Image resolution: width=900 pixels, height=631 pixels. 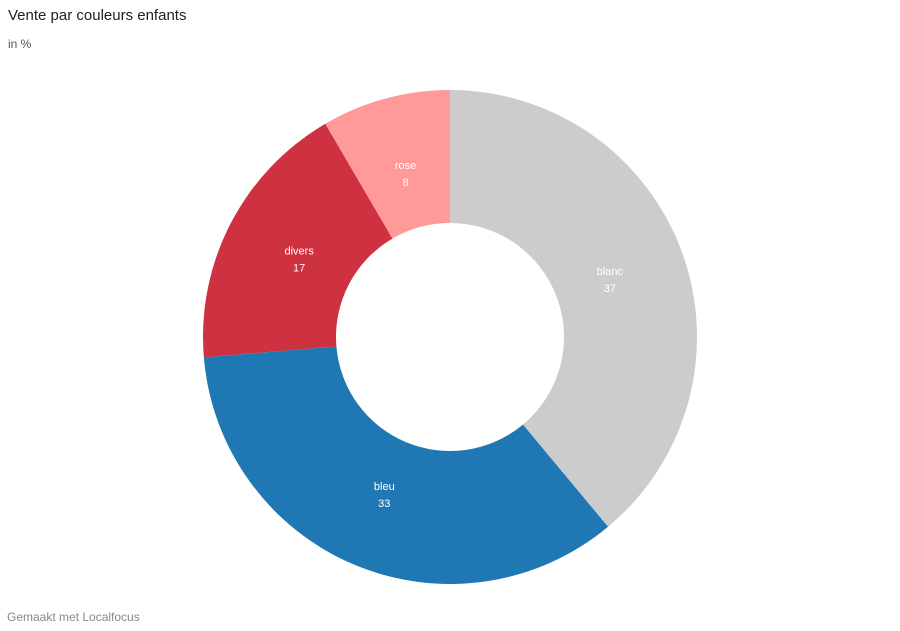 What do you see at coordinates (298, 240) in the screenshot?
I see `slice-divers` at bounding box center [298, 240].